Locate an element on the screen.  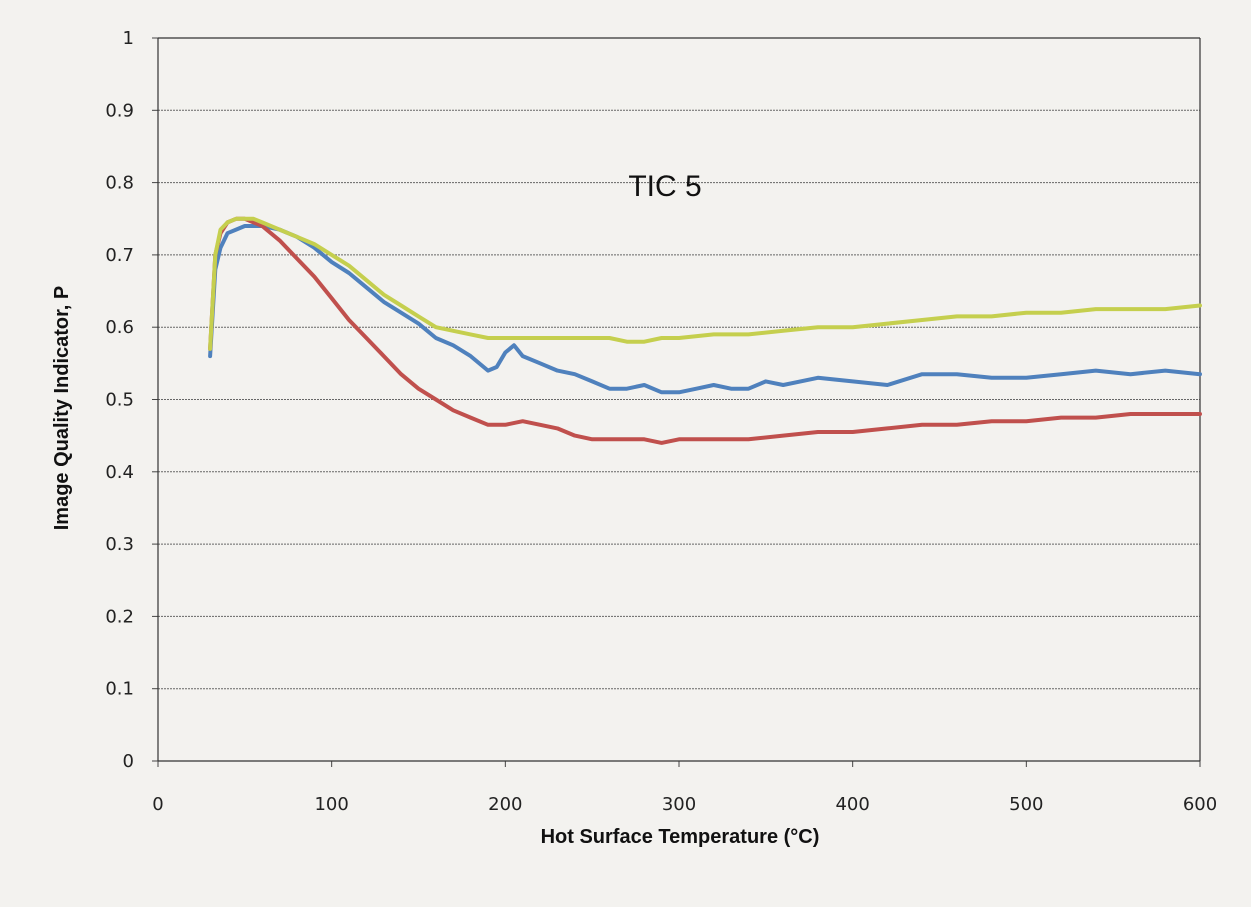
y-tick-label: 0.6 is located at coordinates (119, 327).